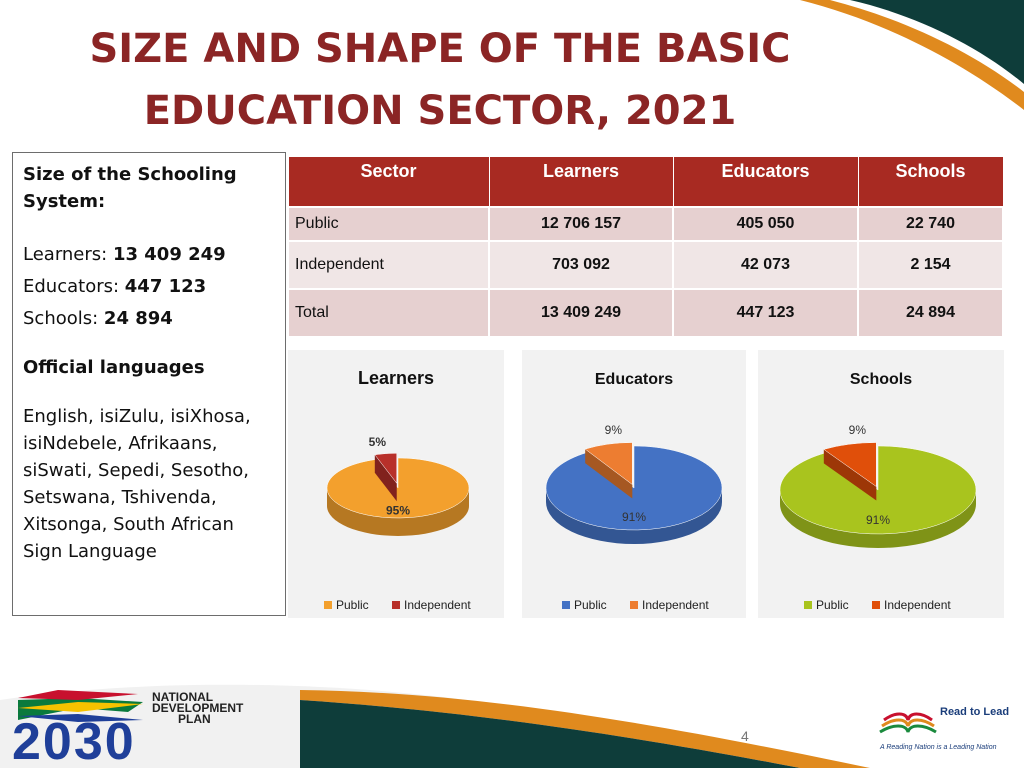 This screenshot has height=771, width=1024. What do you see at coordinates (138, 318) in the screenshot?
I see `schools-value: 24 894` at bounding box center [138, 318].